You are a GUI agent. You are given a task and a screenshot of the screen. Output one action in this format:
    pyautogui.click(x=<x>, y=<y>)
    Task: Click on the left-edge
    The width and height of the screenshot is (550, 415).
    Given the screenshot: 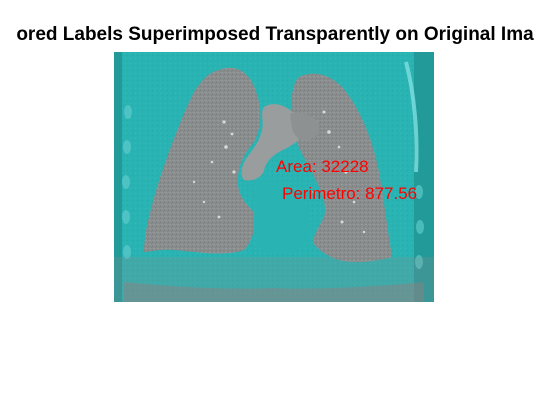 What is the action you would take?
    pyautogui.click(x=118, y=177)
    